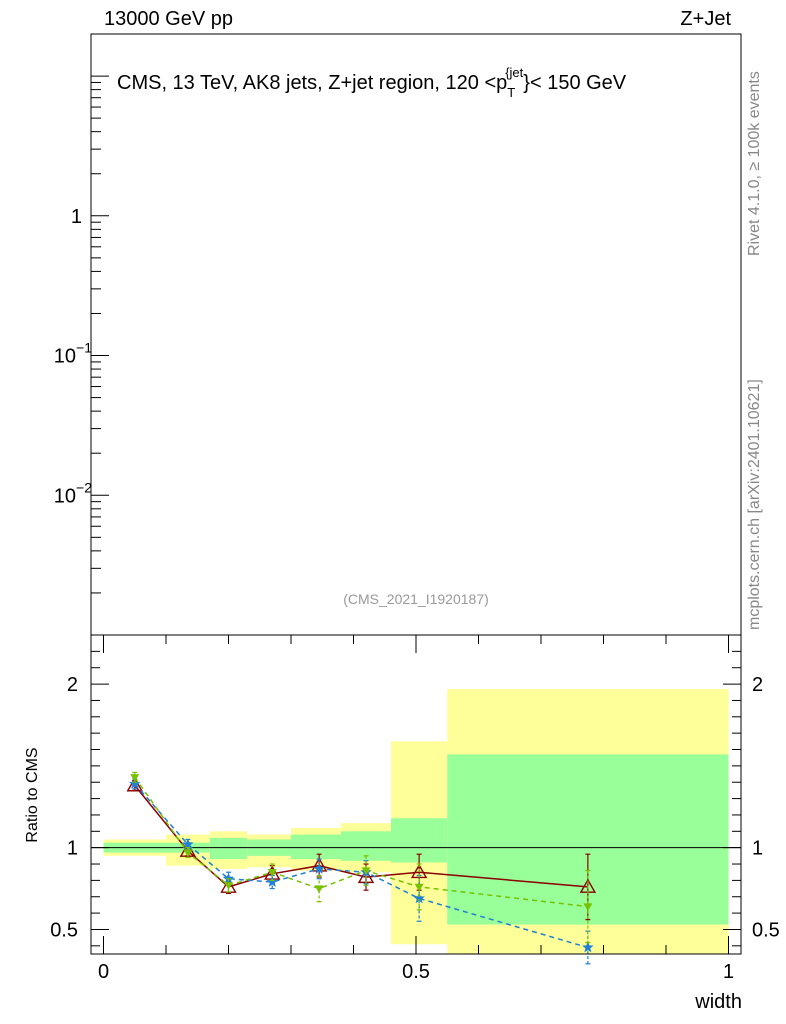 The height and width of the screenshot is (1024, 786). What do you see at coordinates (100, 334) in the screenshot?
I see `main-y-ticks` at bounding box center [100, 334].